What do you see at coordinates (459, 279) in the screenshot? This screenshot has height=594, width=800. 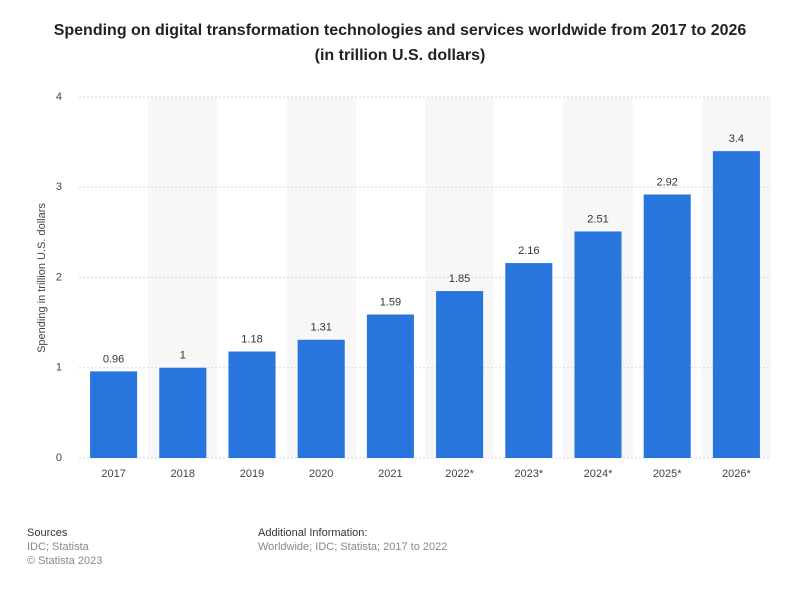 I see `value-label: 1.85` at bounding box center [459, 279].